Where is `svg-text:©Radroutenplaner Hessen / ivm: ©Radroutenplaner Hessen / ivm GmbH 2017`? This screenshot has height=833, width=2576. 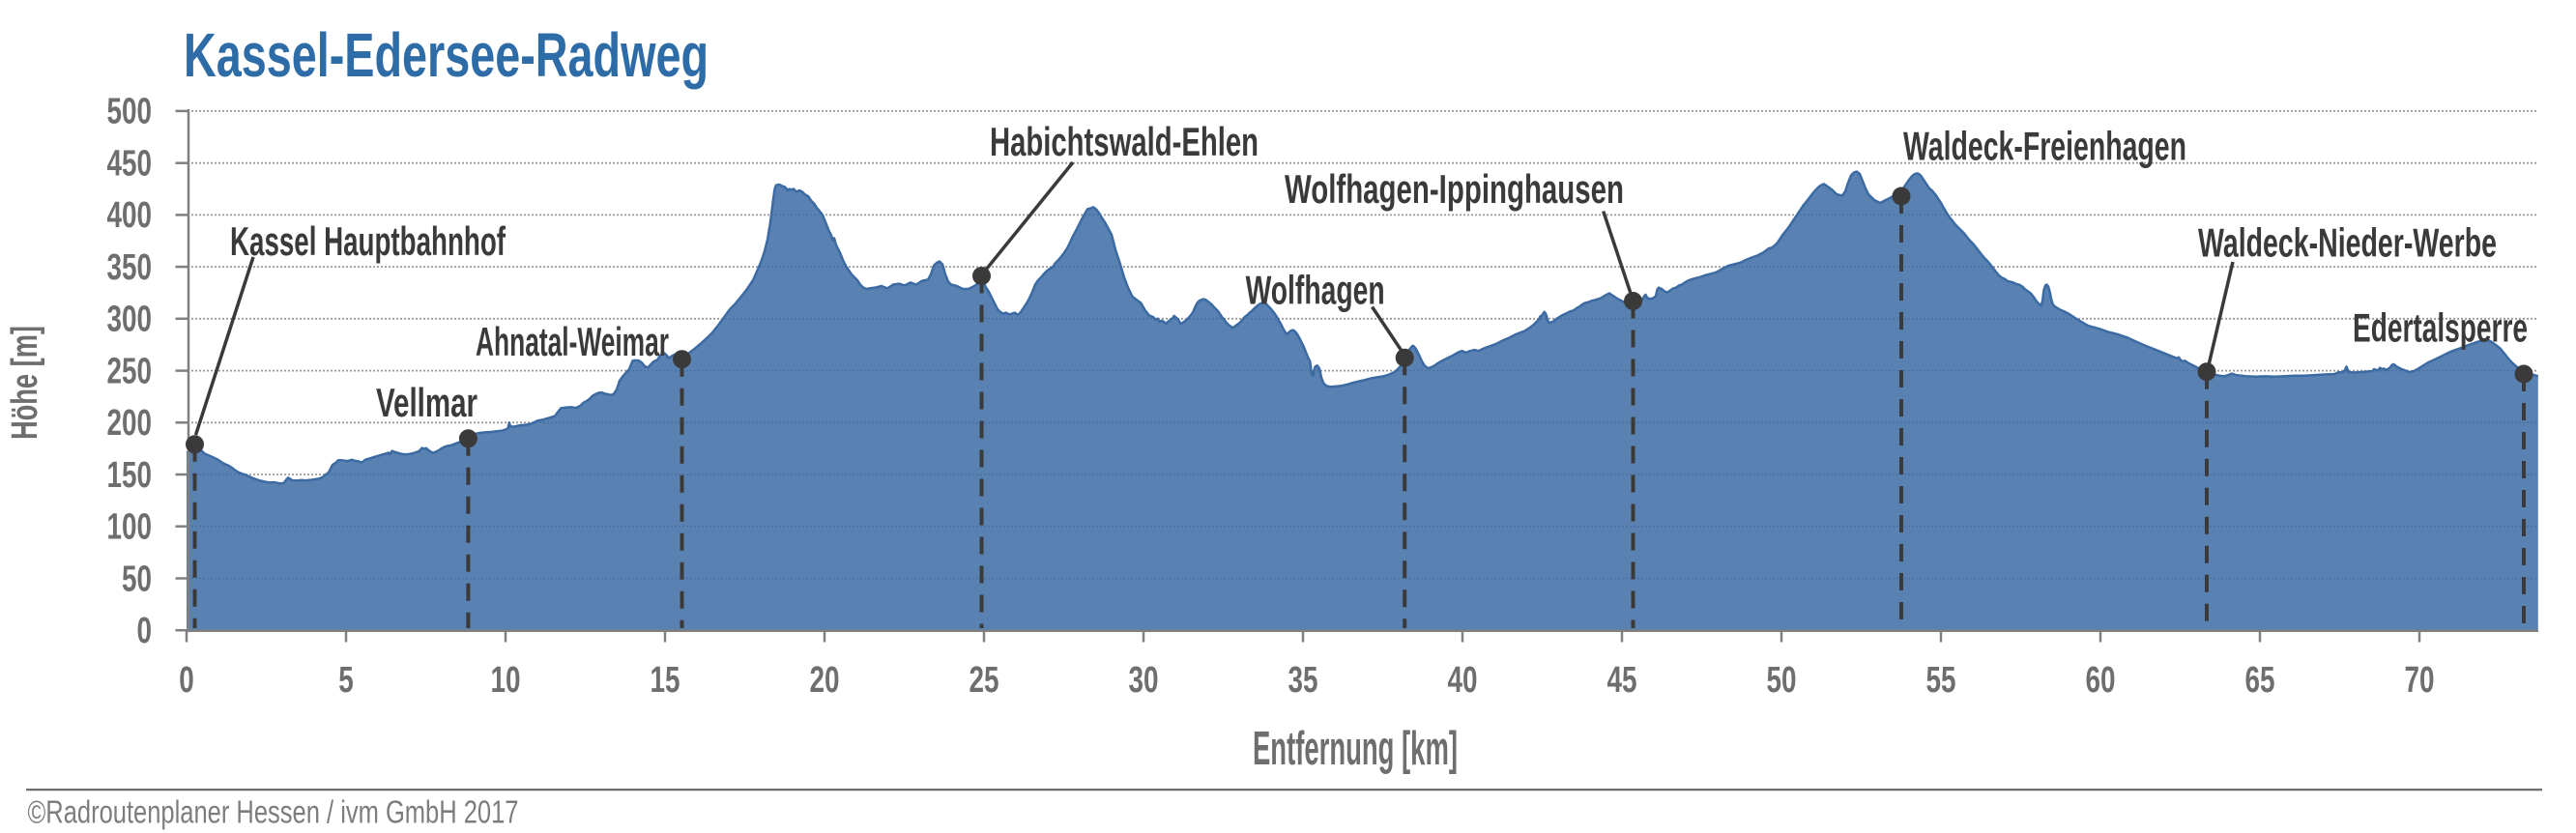 svg-text:©Radroutenplaner Hessen / ivm: ©Radroutenplaner Hessen / ivm GmbH 2017 is located at coordinates (273, 812).